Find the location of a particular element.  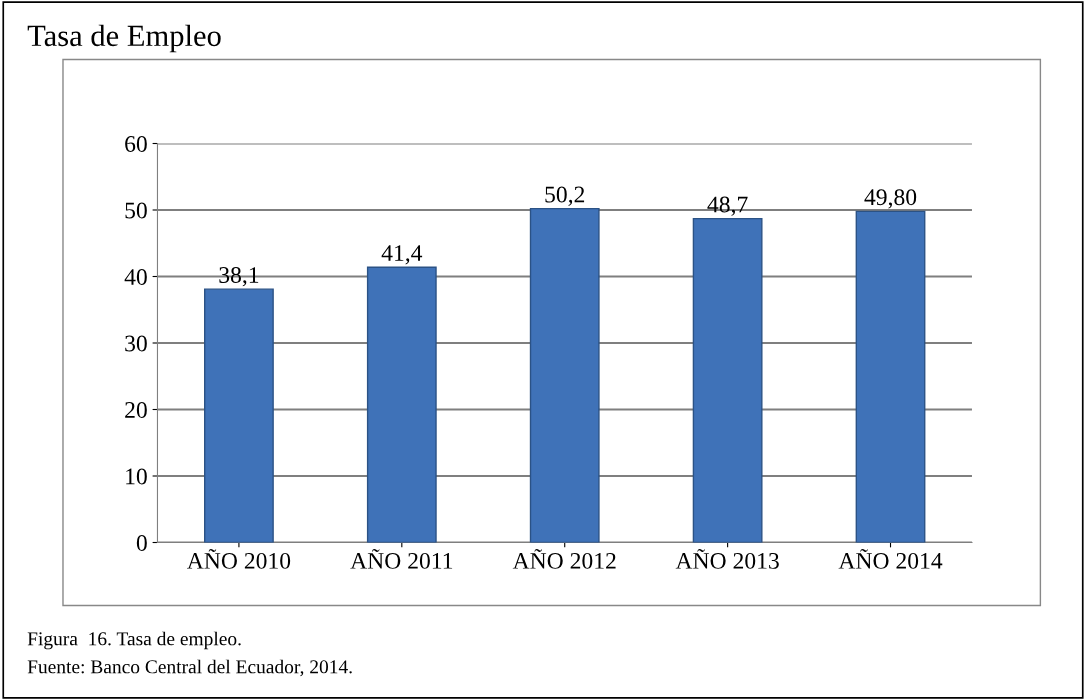

data-label: 48,7 is located at coordinates (727, 206).